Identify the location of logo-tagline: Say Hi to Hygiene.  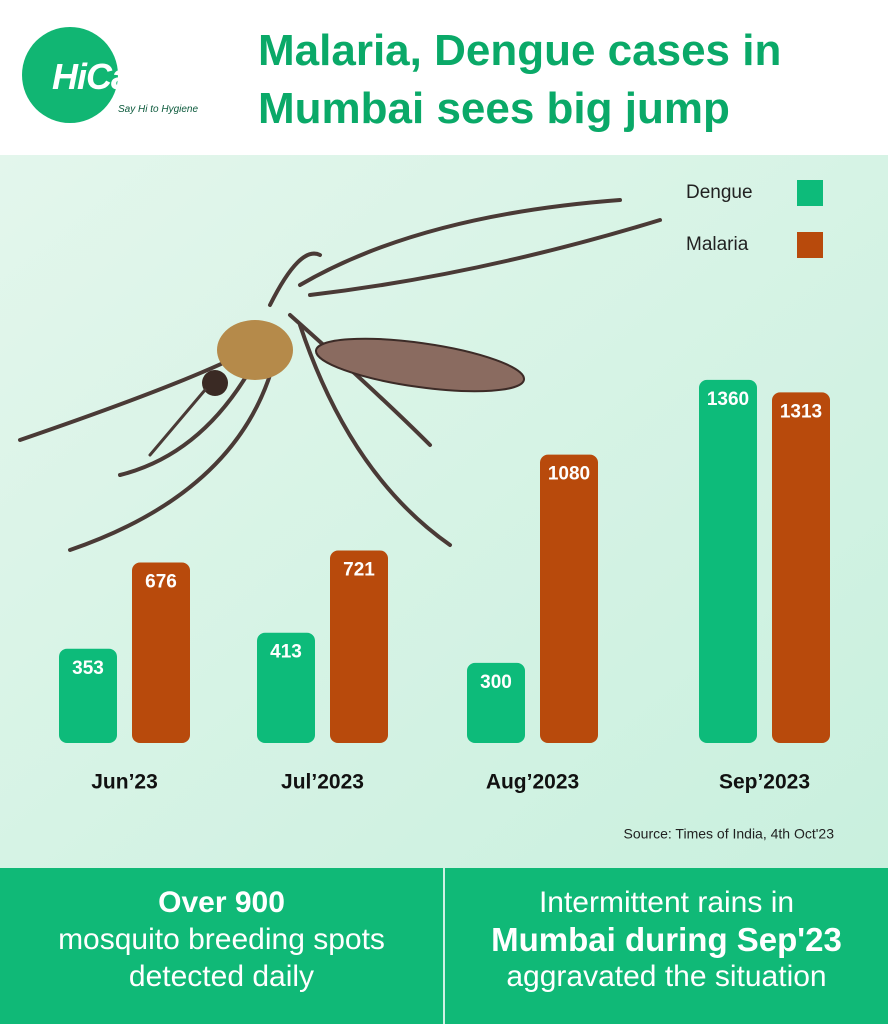
(158, 109).